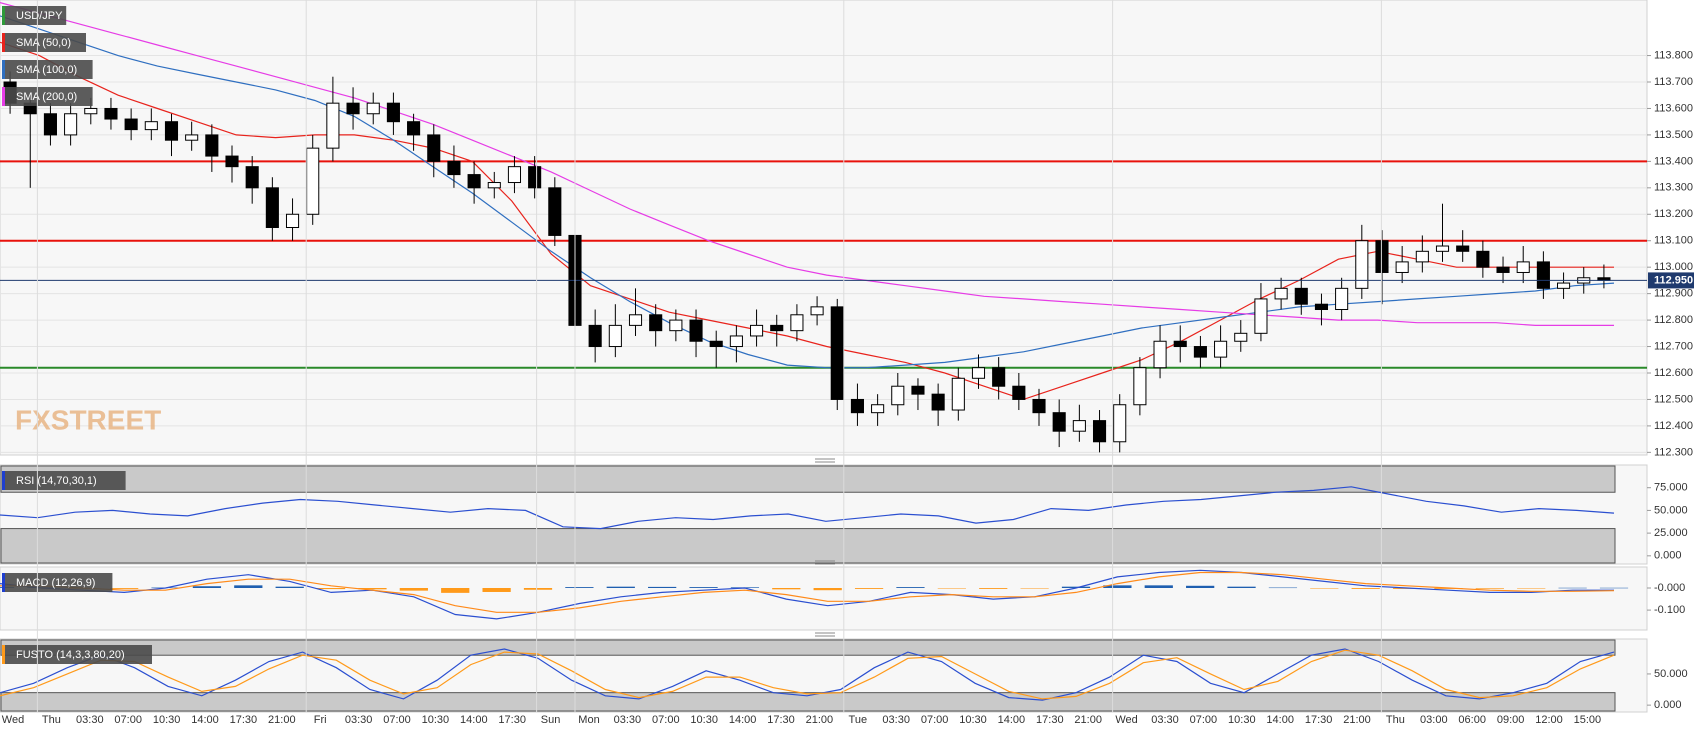  I want to click on legend-label: MACD (12,26,9), so click(55, 583).